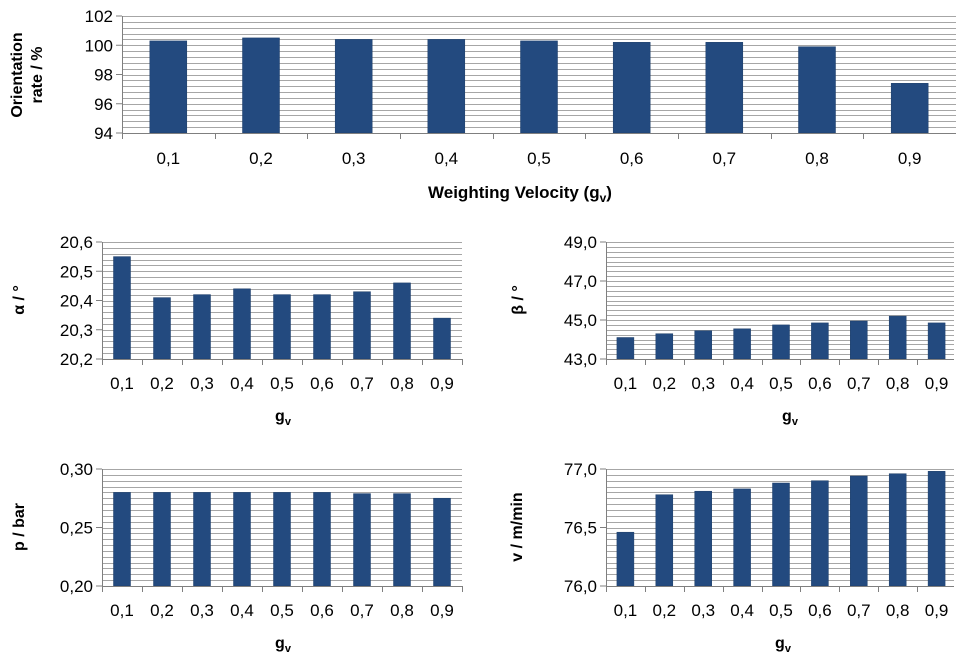 This screenshot has width=956, height=657. Describe the element at coordinates (76, 469) in the screenshot. I see `y-tick-label: 0,30` at that location.